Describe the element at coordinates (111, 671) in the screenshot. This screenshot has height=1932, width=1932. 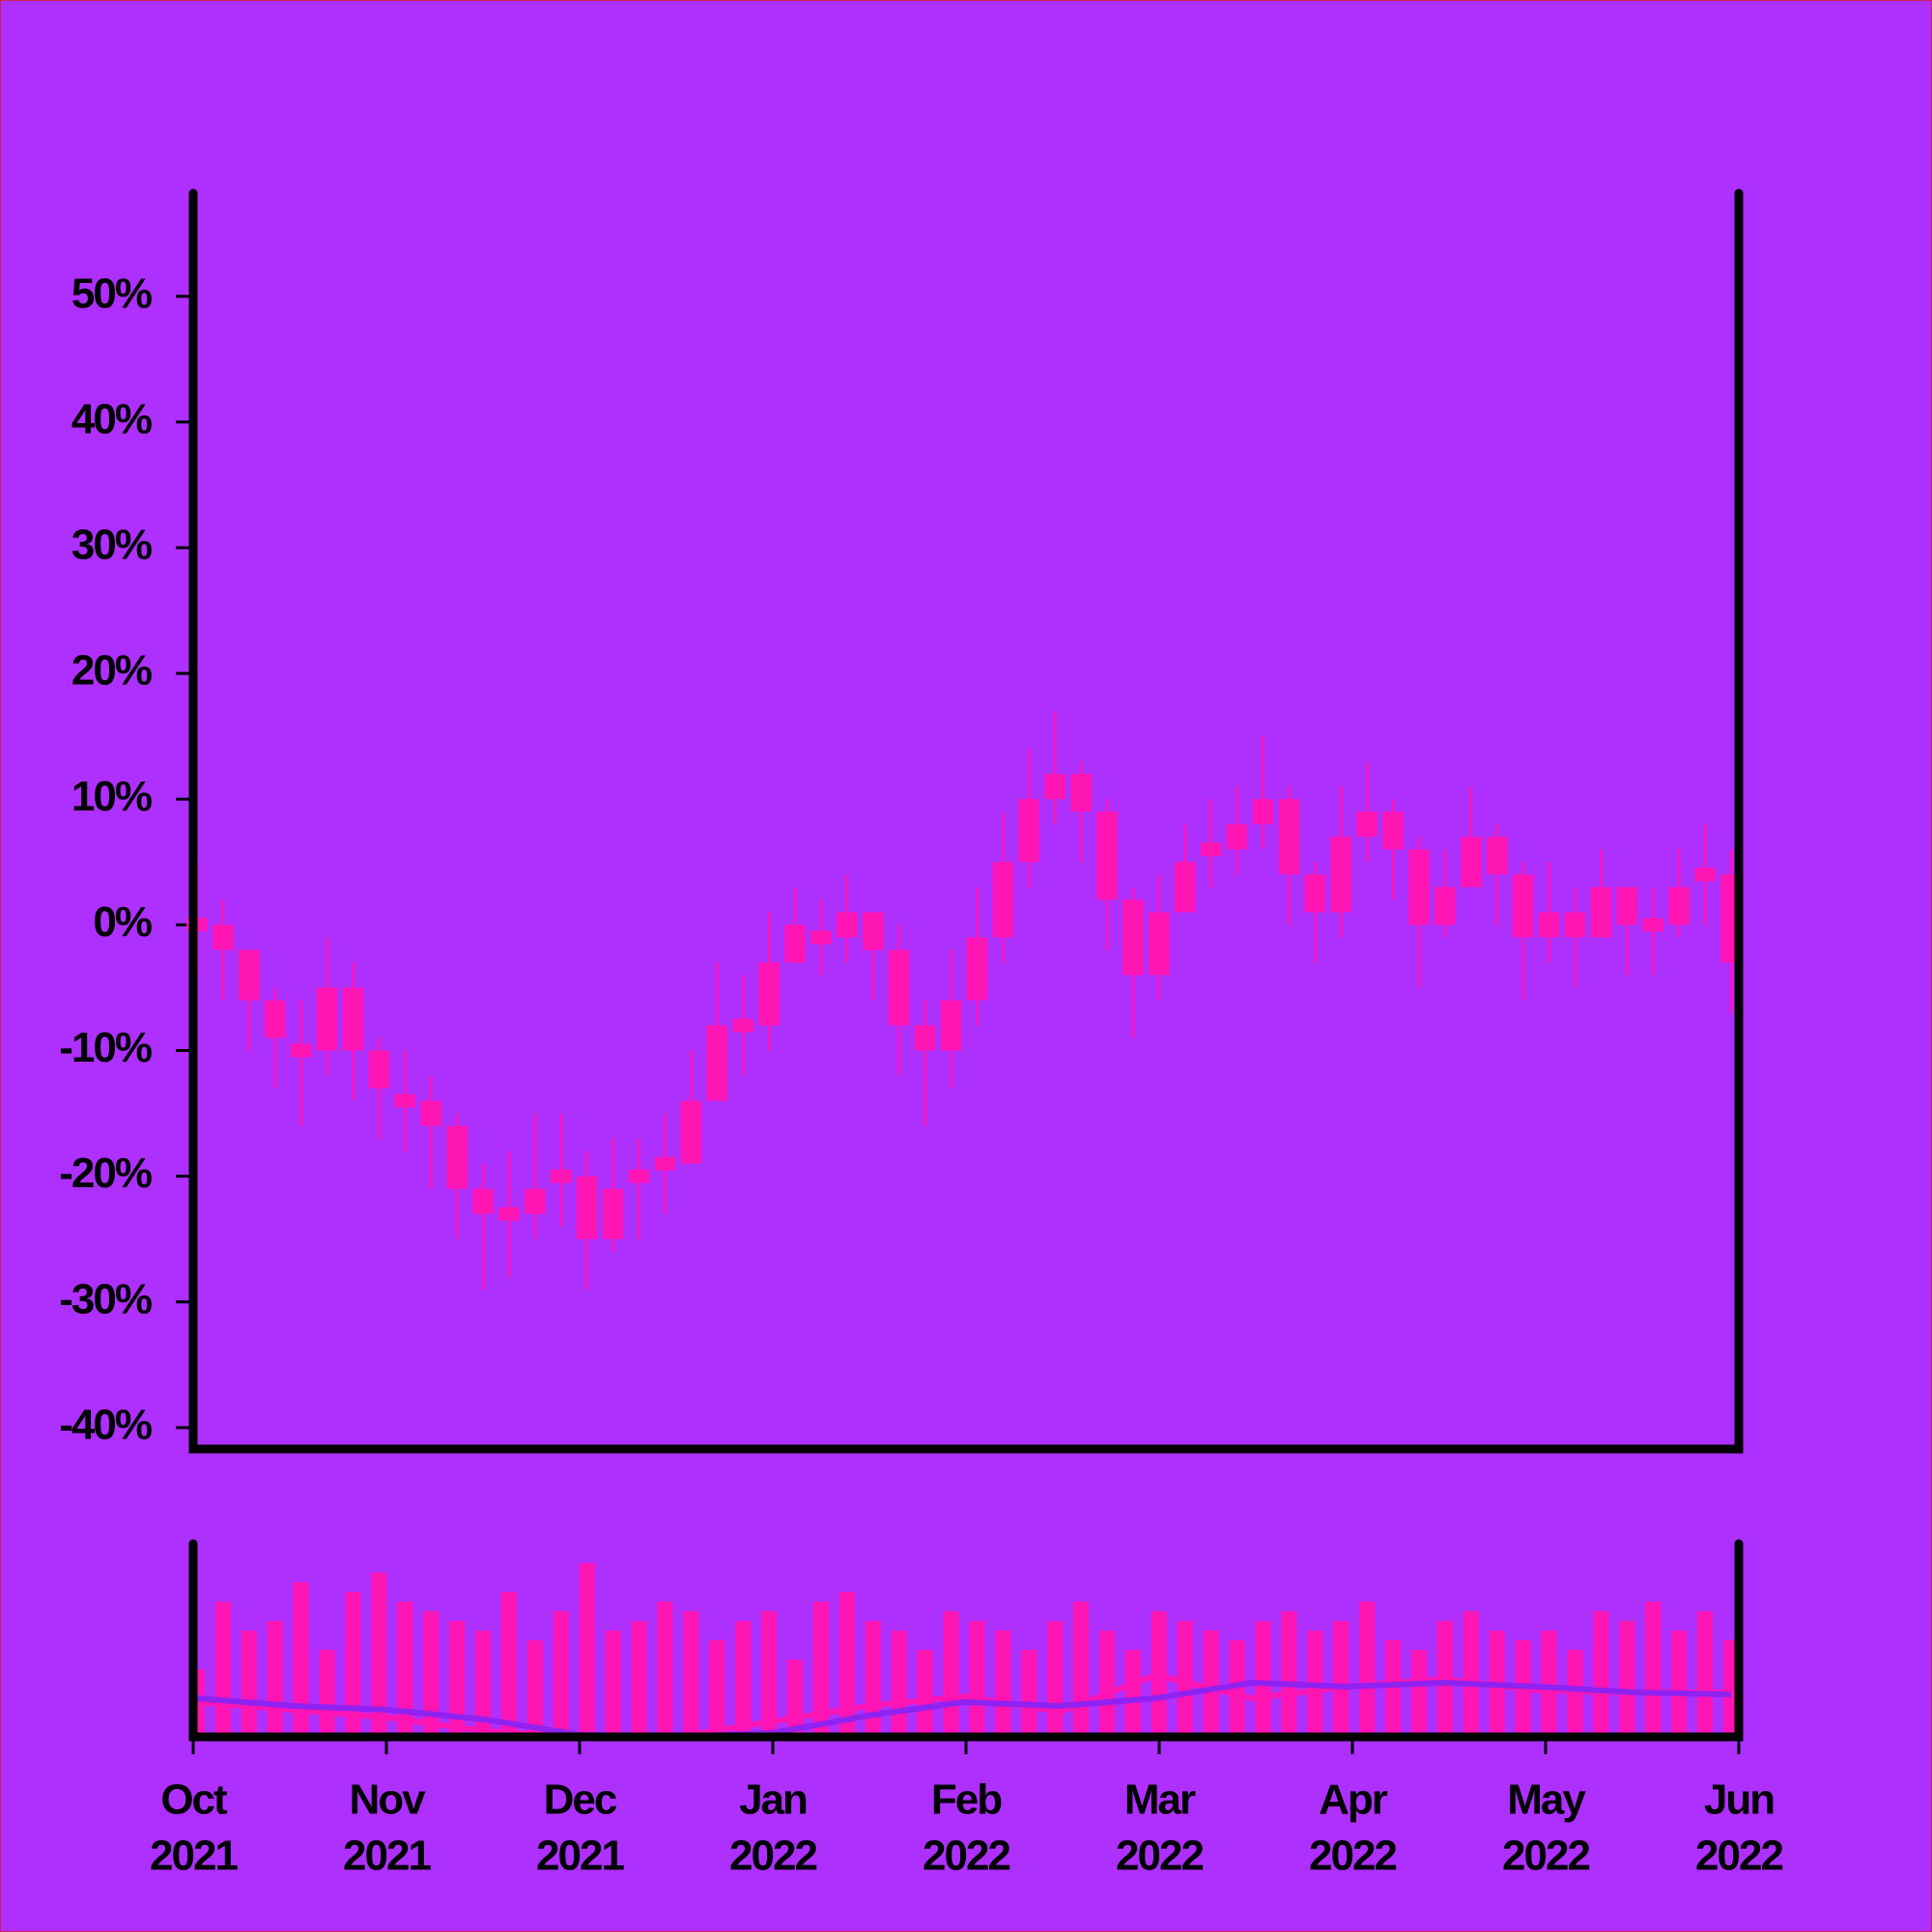
I see `y-tick-label: 20%` at that location.